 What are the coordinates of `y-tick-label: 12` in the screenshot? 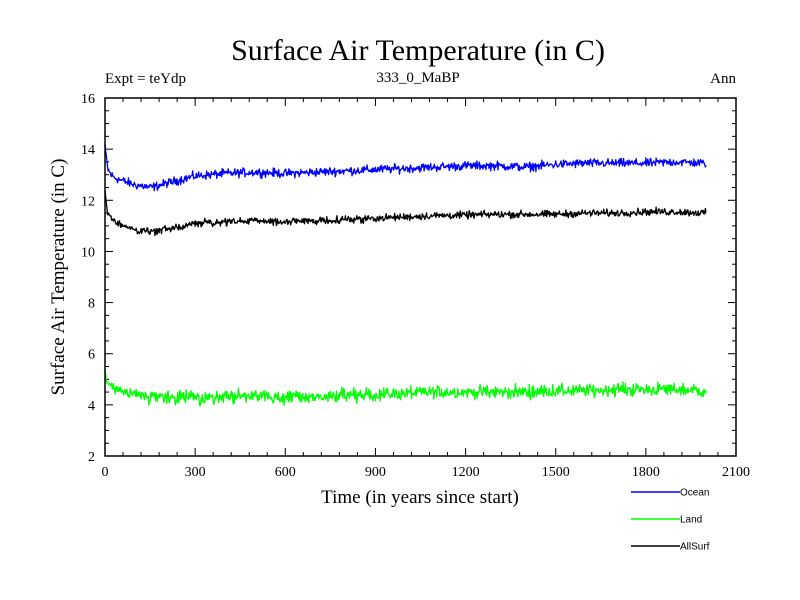 It's located at (88, 201).